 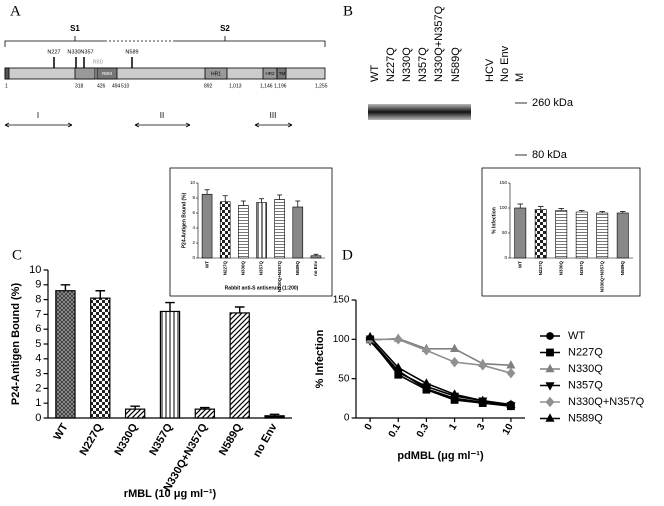 What do you see at coordinates (17, 255) in the screenshot?
I see `panel-label: C` at bounding box center [17, 255].